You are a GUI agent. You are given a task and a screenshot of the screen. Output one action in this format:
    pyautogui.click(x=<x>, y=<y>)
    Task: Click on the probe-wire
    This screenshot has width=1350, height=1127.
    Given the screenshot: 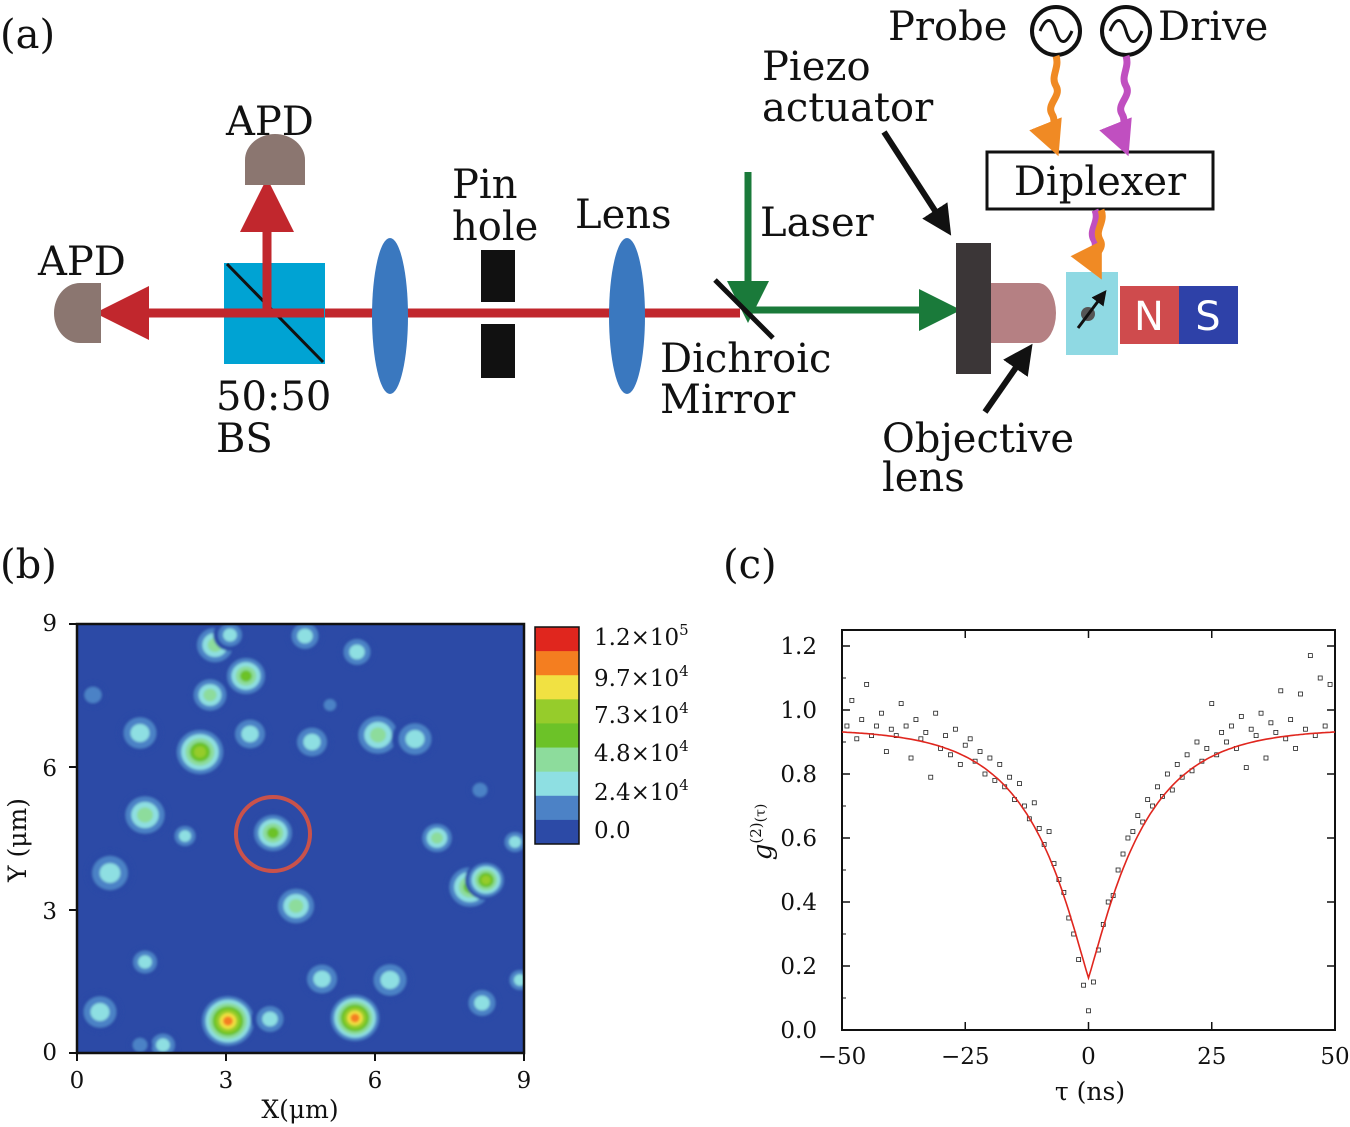 What is the action you would take?
    pyautogui.click(x=1045, y=105)
    